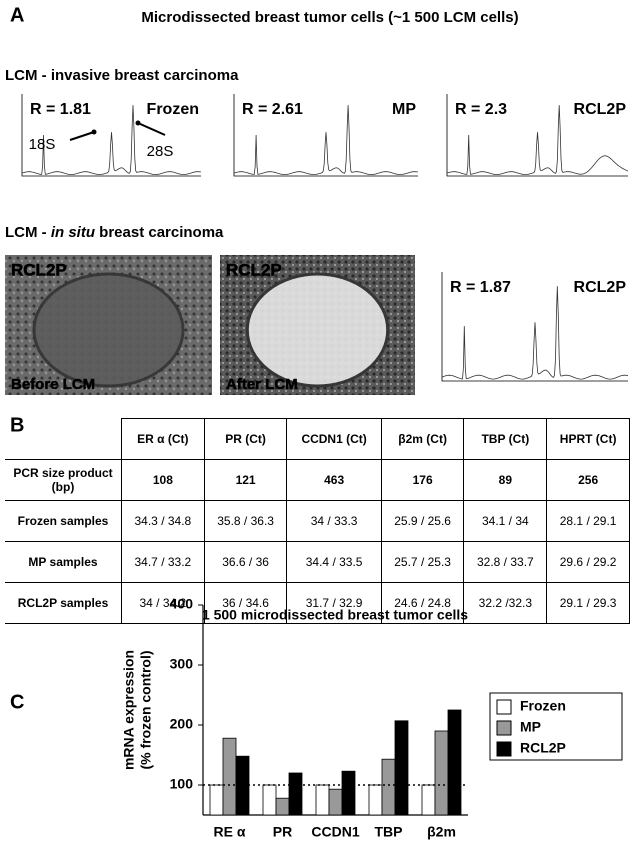  Describe the element at coordinates (42, 144) in the screenshot. I see `peak-label: 18S` at that location.